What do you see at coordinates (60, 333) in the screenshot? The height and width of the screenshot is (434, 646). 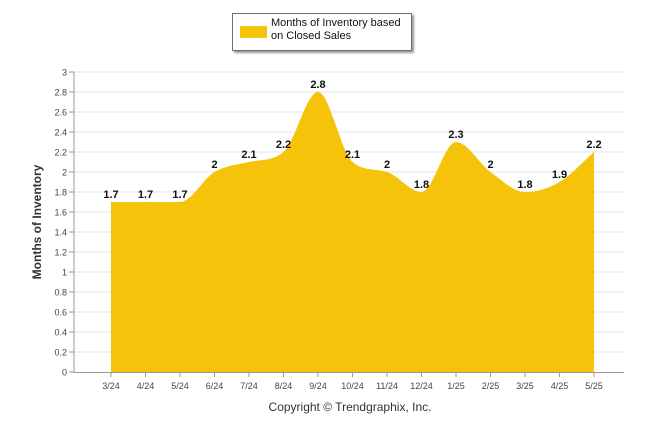 I see `y-tick-label: 0.4` at bounding box center [60, 333].